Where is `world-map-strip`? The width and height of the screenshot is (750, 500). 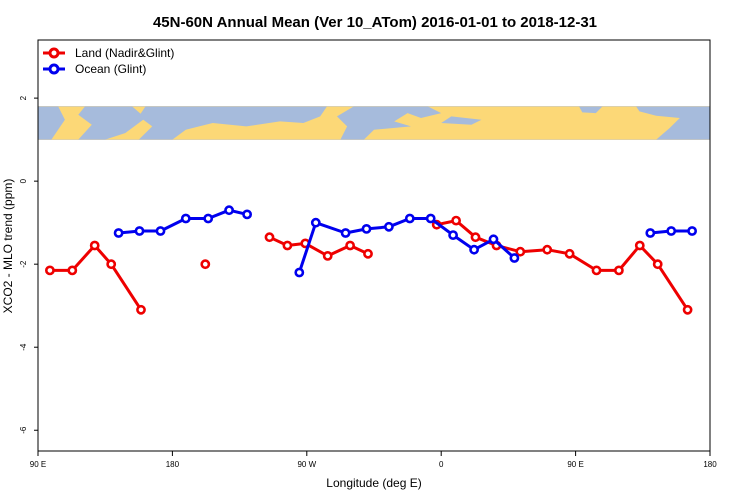 world-map-strip is located at coordinates (374, 123).